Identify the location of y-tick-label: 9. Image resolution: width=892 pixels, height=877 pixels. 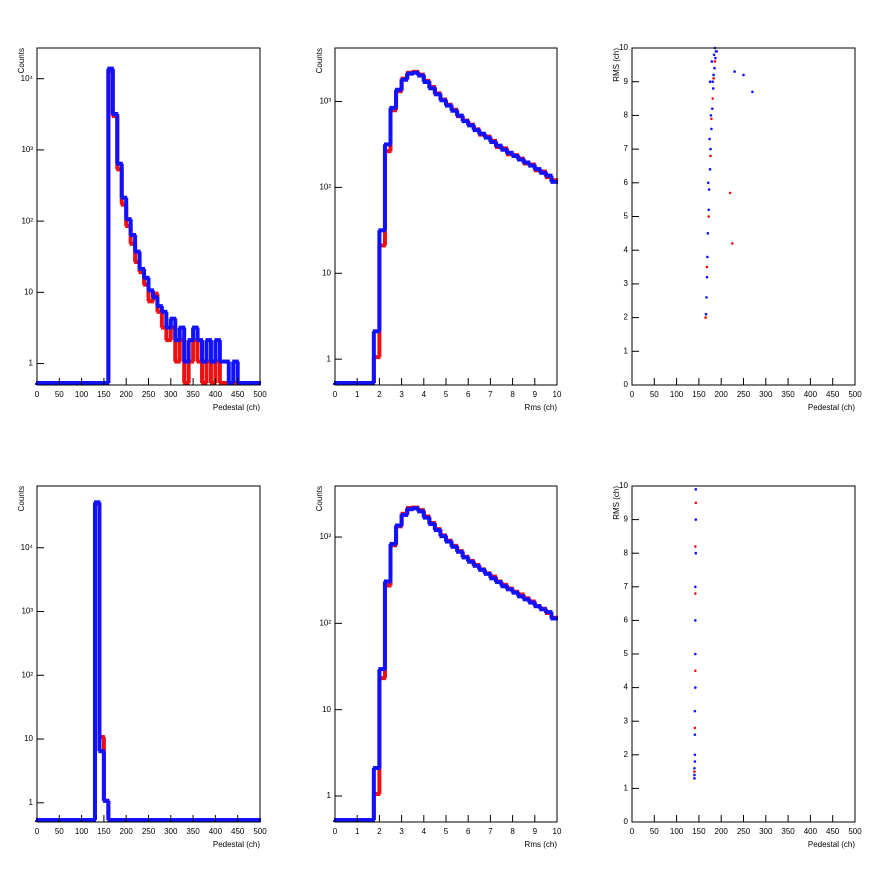
(626, 81).